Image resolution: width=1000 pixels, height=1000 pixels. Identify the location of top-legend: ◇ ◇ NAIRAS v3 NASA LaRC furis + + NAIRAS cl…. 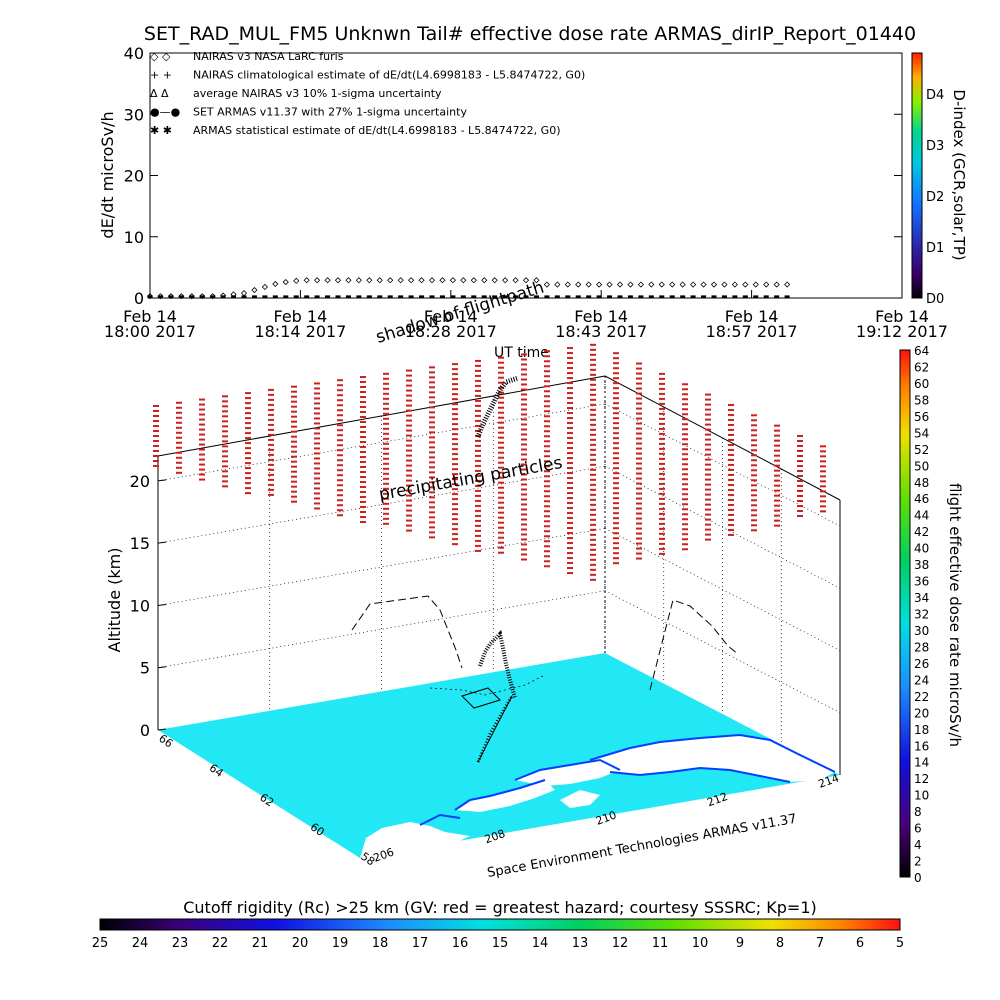
(367, 93).